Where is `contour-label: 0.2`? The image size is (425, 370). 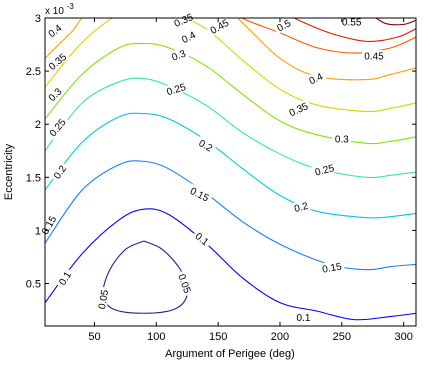
contour-label: 0.2 is located at coordinates (301, 208).